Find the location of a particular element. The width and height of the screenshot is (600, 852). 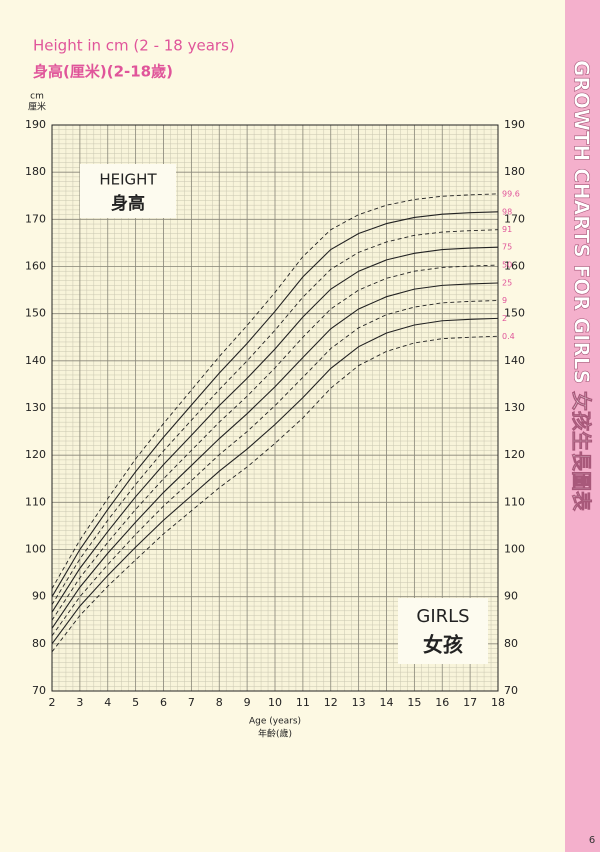

y-tick-label-right: 150 is located at coordinates (514, 313).